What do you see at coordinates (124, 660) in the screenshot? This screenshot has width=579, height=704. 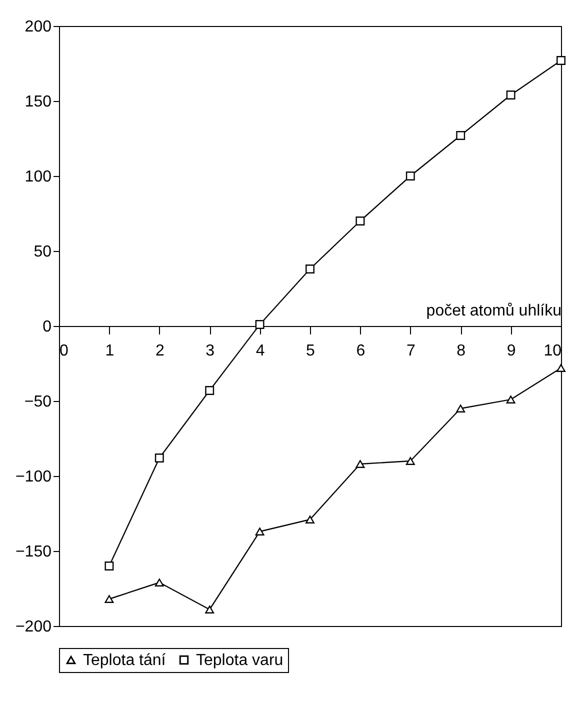 I see `legend-label: Teplota tání` at bounding box center [124, 660].